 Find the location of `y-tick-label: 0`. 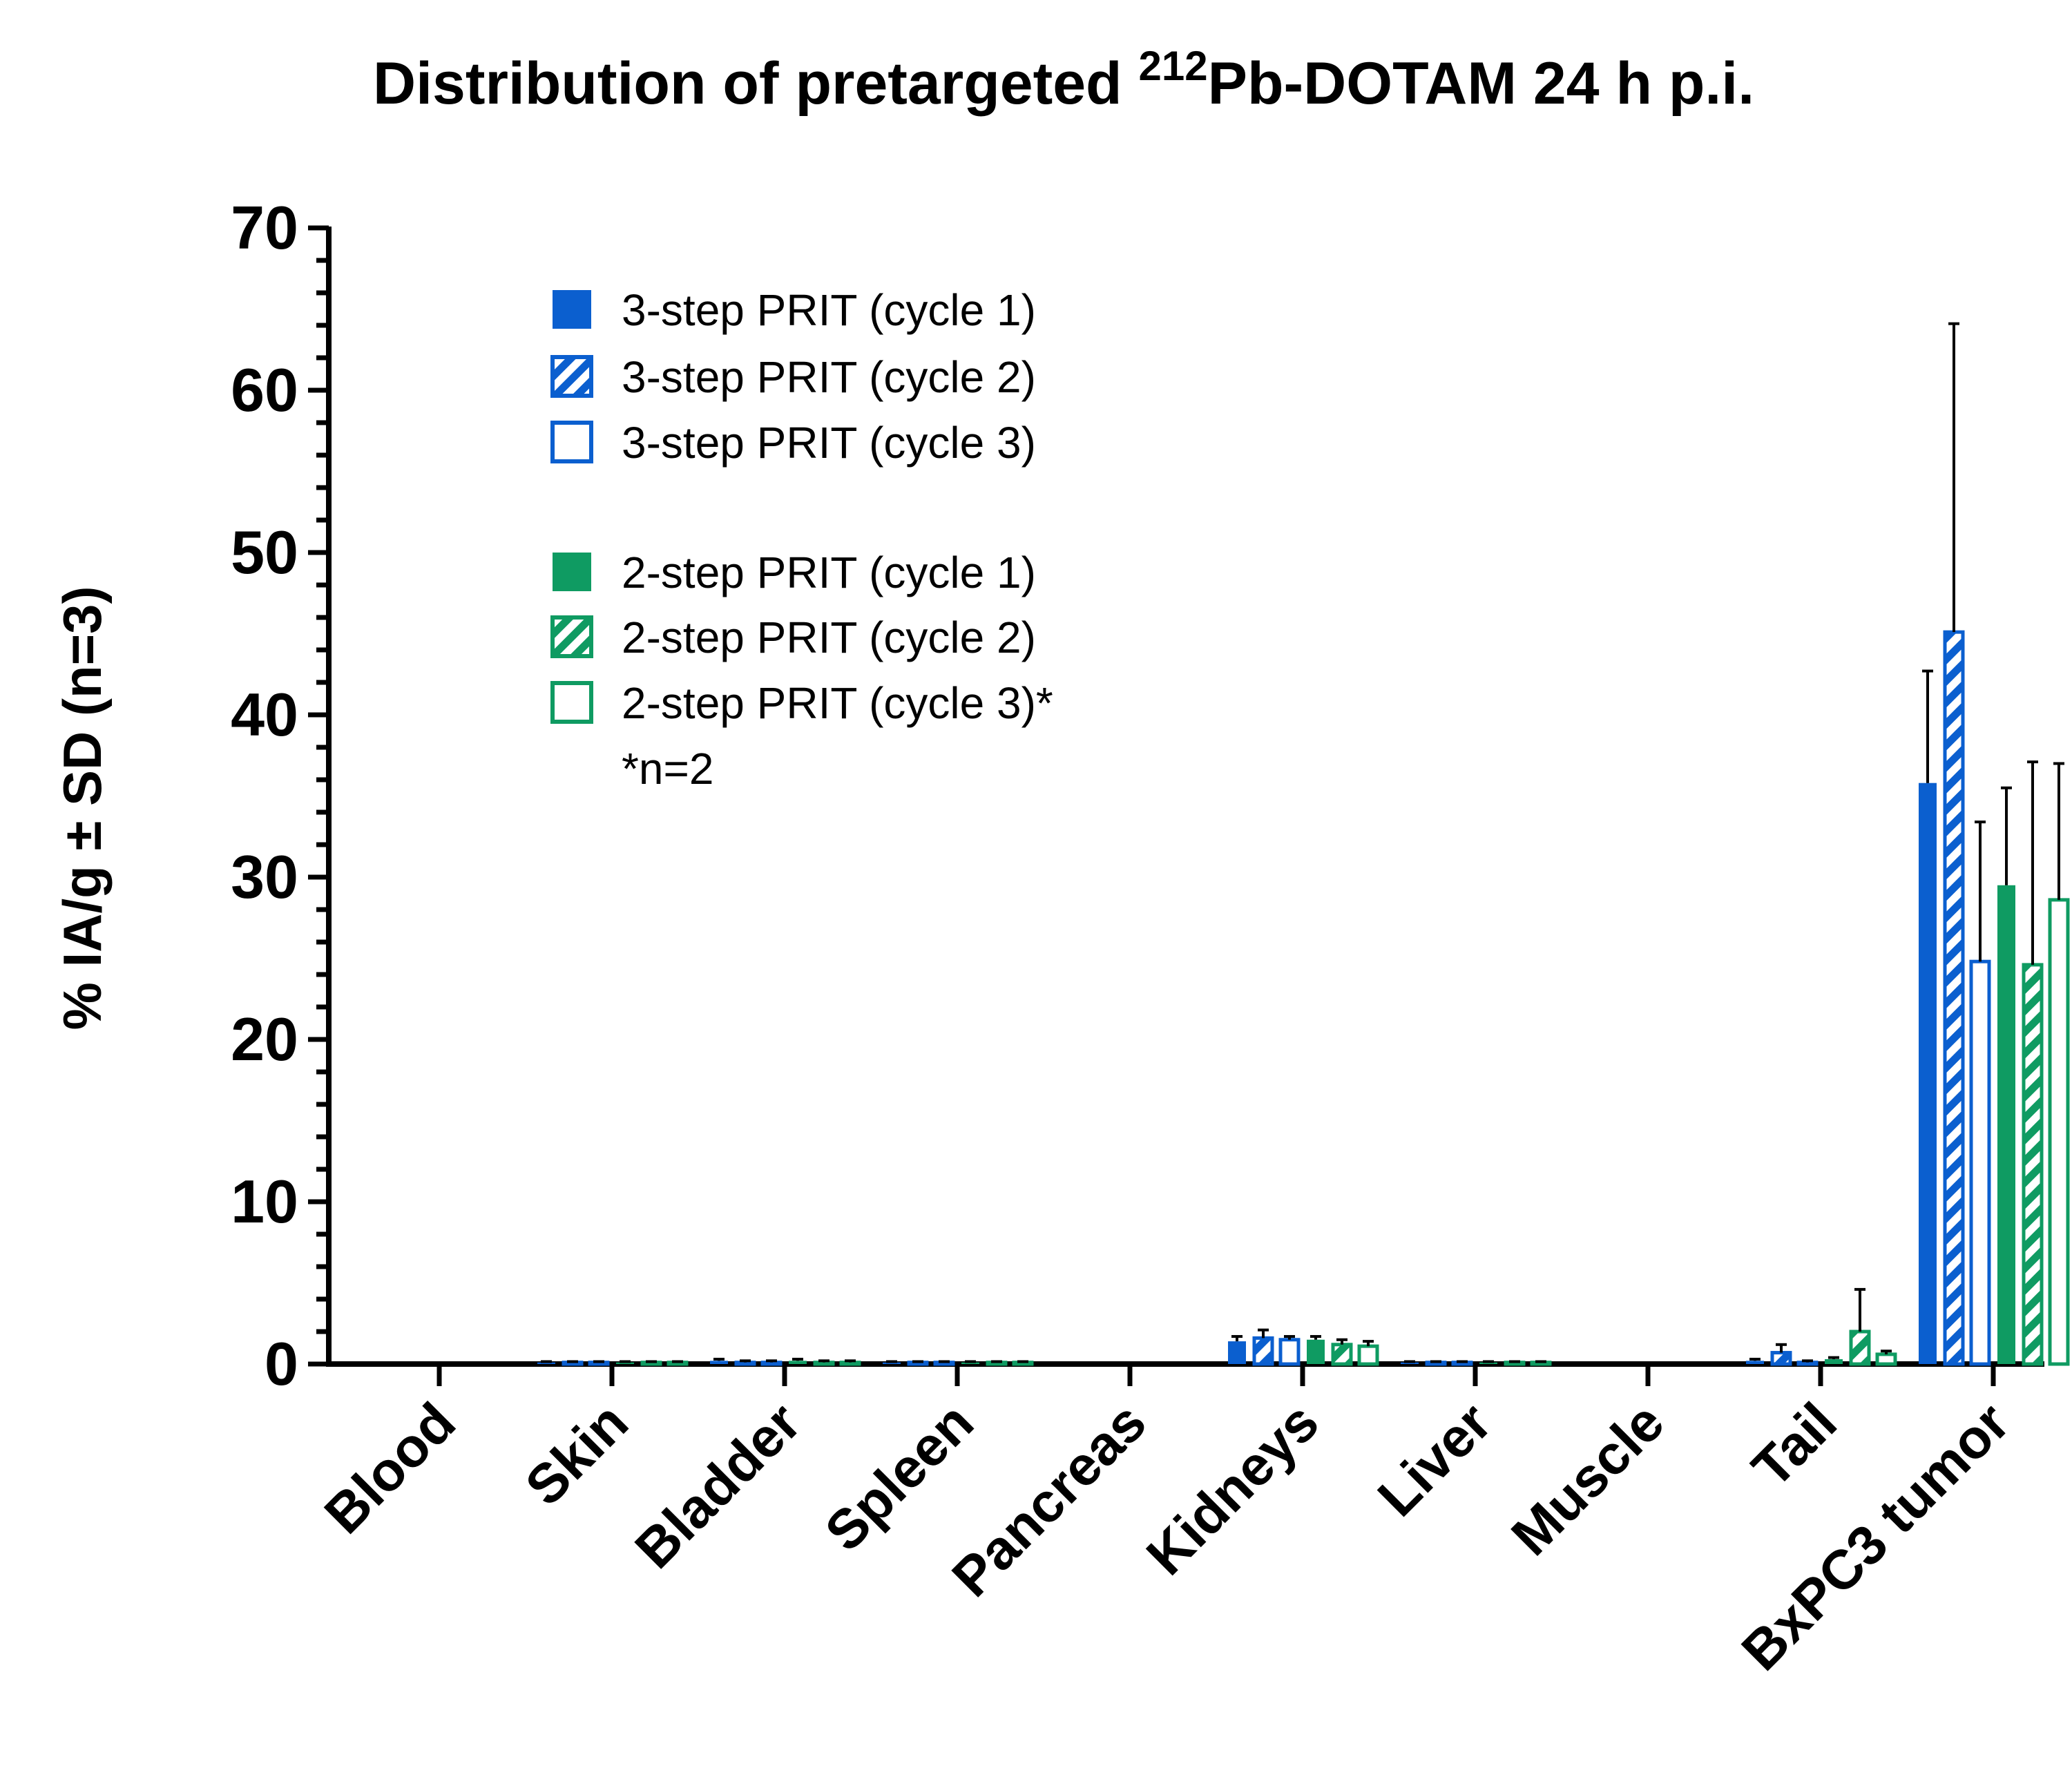

y-tick-label: 0 is located at coordinates (281, 1364).